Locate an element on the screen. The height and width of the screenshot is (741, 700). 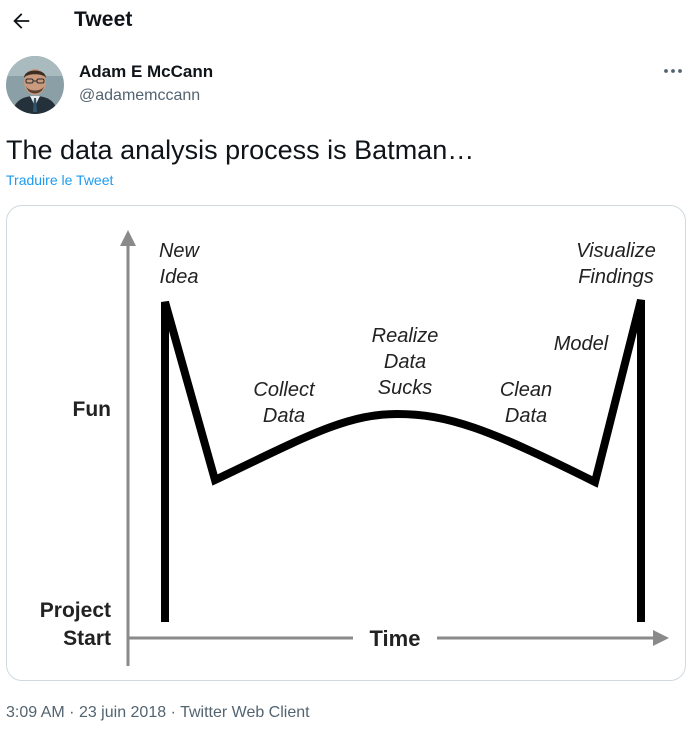
tweet-author: Adam E McCann @adamemccann is located at coordinates (350, 86).